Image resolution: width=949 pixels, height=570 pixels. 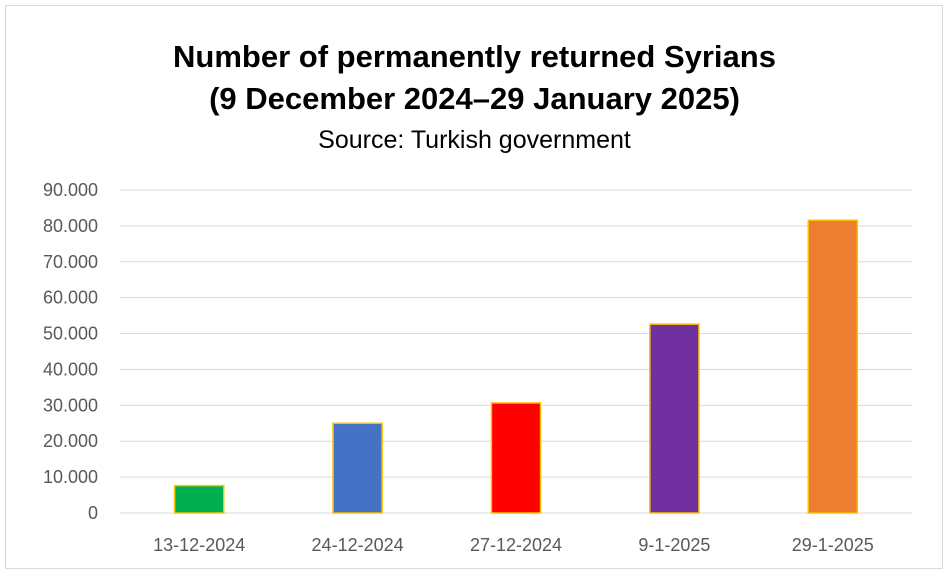 What do you see at coordinates (474, 98) in the screenshot?
I see `chart-title-line-2: (9 December 2024–29 January 2025)` at bounding box center [474, 98].